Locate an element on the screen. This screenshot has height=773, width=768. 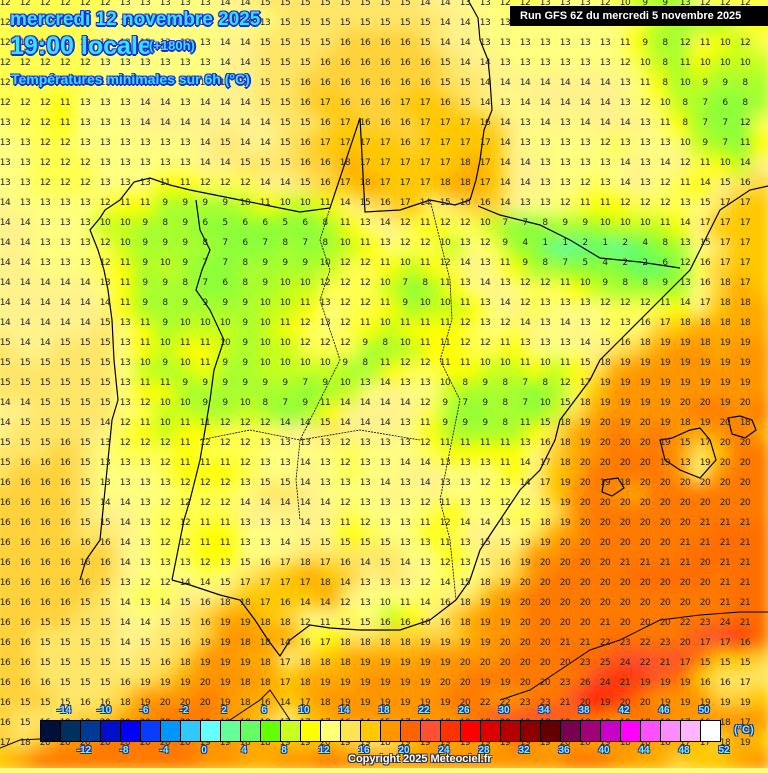
legend-label-bottom: 44 is located at coordinates (644, 750).